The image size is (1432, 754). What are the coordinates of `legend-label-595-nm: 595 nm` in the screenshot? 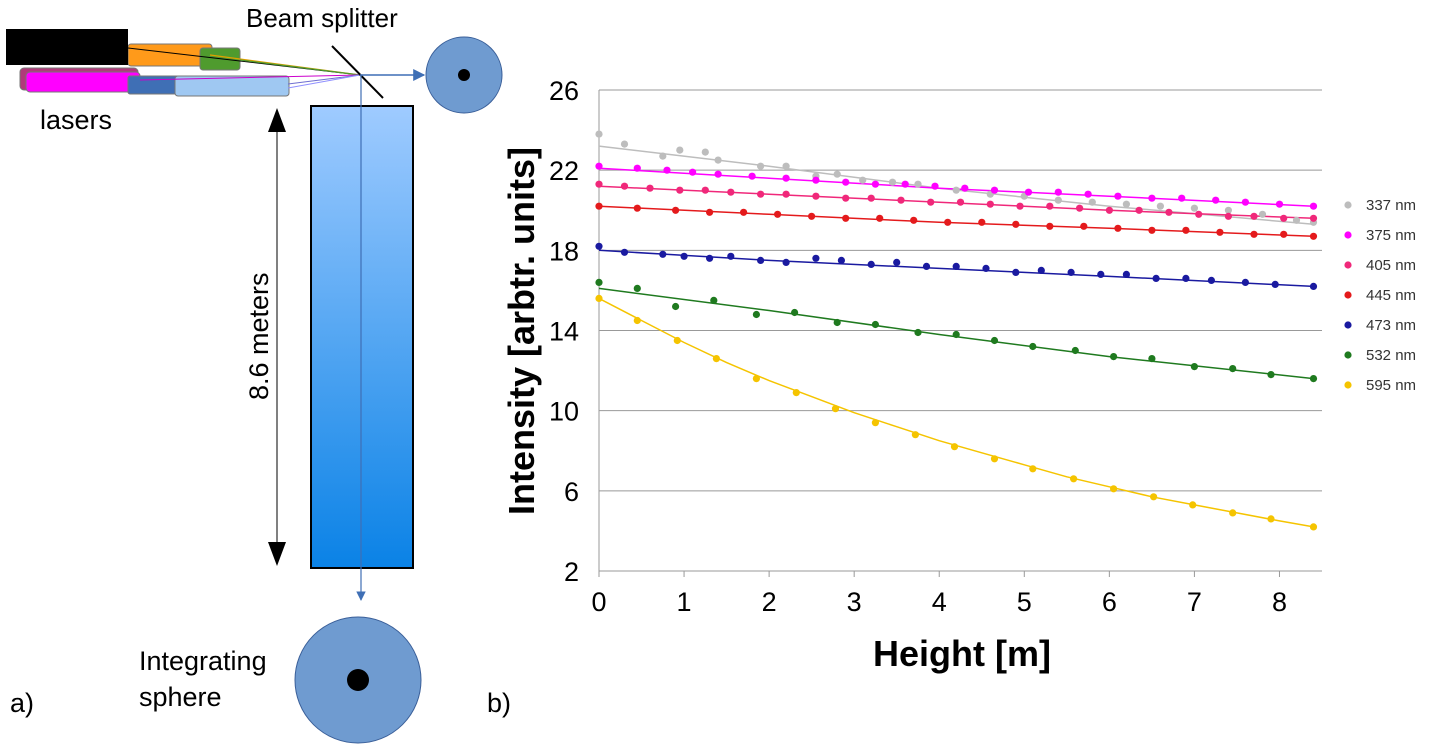 It's located at (1391, 385).